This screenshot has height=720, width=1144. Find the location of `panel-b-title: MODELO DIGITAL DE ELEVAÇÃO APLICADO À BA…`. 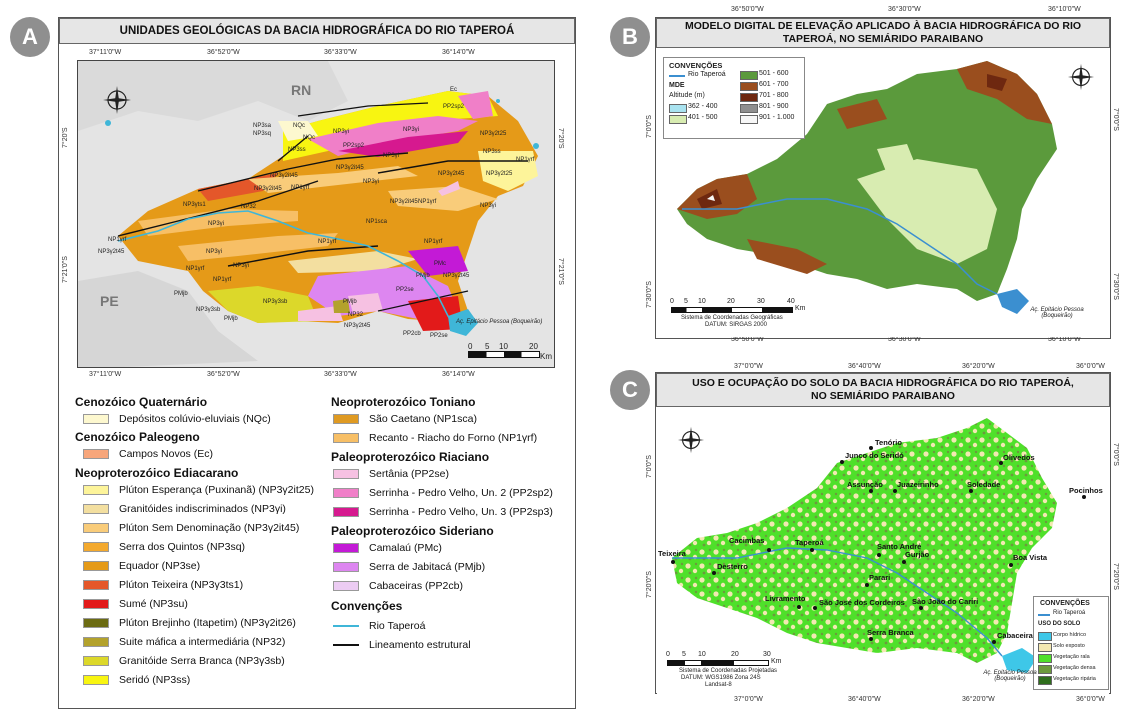

panel-b-title: MODELO DIGITAL DE ELEVAÇÃO APLICADO À BA… is located at coordinates (883, 33).